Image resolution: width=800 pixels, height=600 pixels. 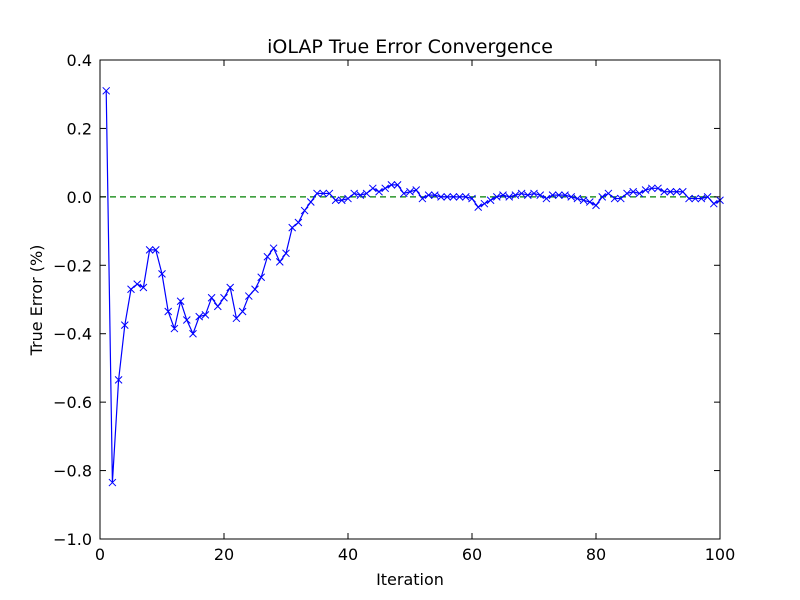 I want to click on y-tick-label: 0.0, so click(x=79, y=197).